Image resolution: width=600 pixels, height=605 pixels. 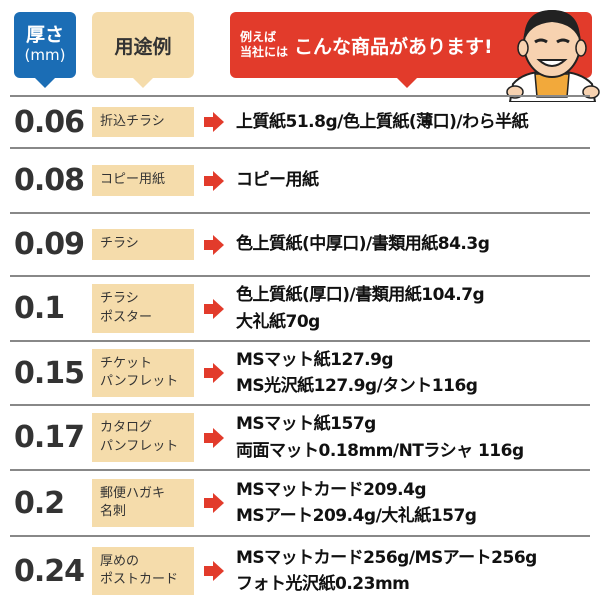 What do you see at coordinates (306, 424) in the screenshot?
I see `example-line: MSマット紙157g` at bounding box center [306, 424].